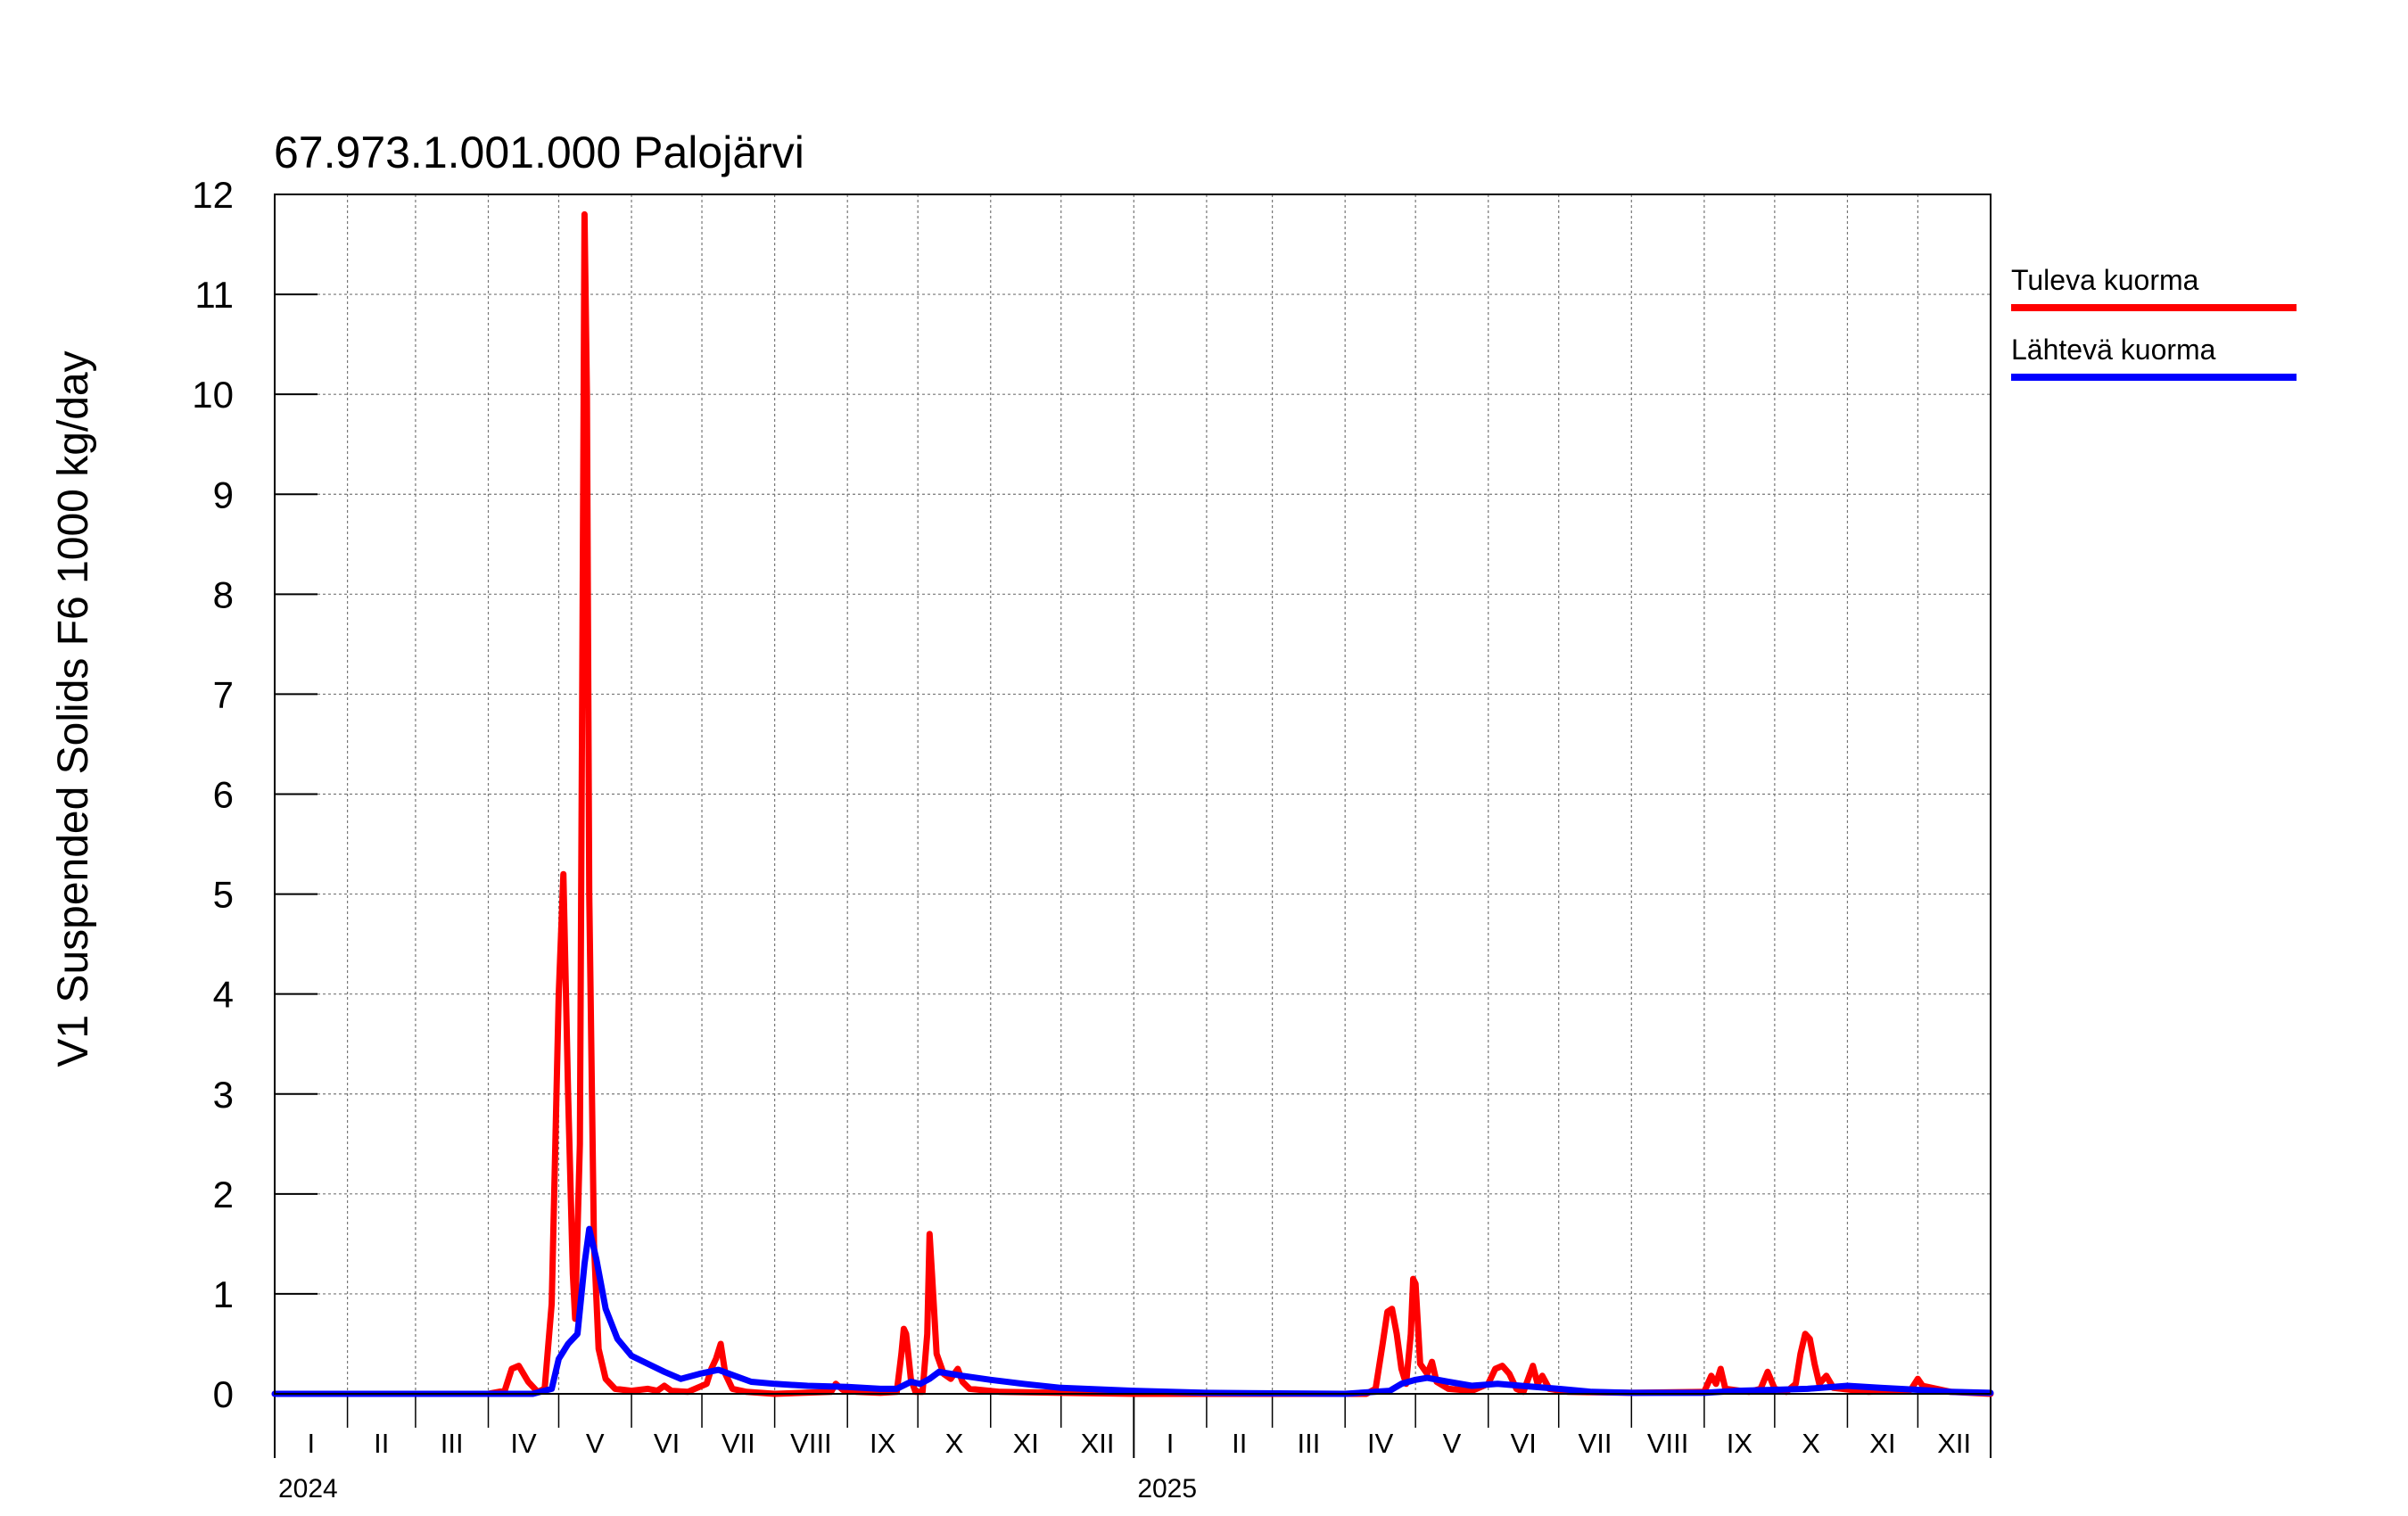 The height and width of the screenshot is (1516, 2408). What do you see at coordinates (73, 708) in the screenshot?
I see `y-axis-label: V1 Suspended Solids F6 1000 kg/day` at bounding box center [73, 708].